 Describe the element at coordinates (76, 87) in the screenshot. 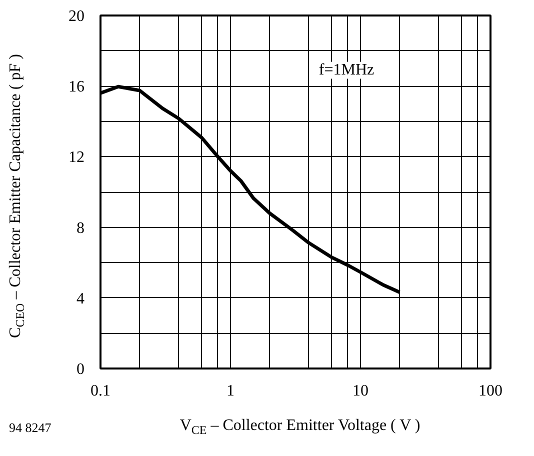

I see `y-tick-label: 16` at that location.